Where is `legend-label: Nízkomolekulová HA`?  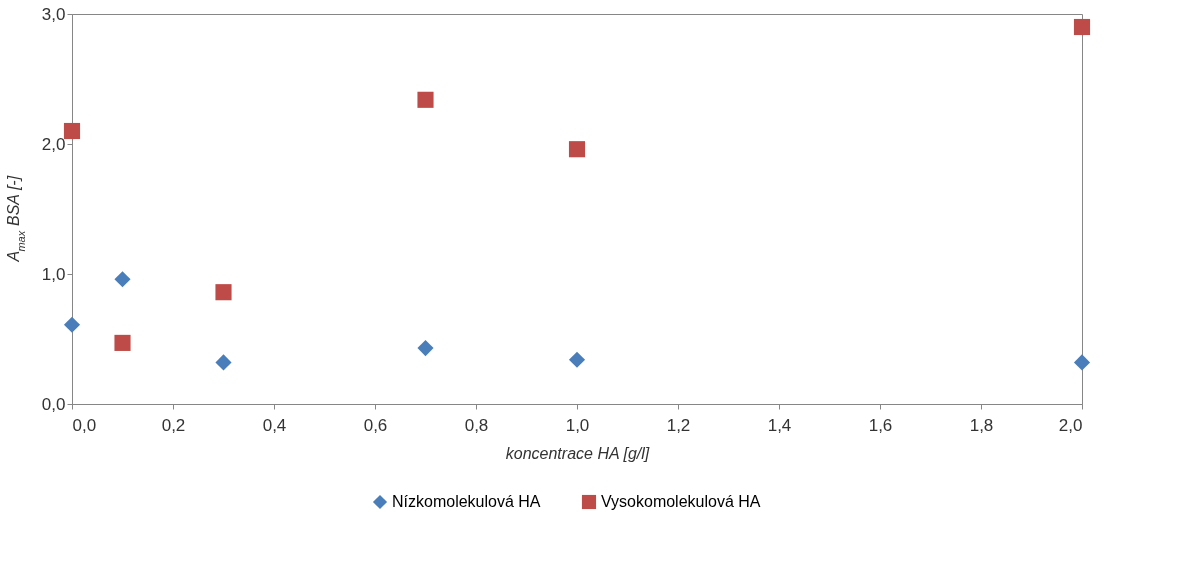 legend-label: Nízkomolekulová HA is located at coordinates (466, 501).